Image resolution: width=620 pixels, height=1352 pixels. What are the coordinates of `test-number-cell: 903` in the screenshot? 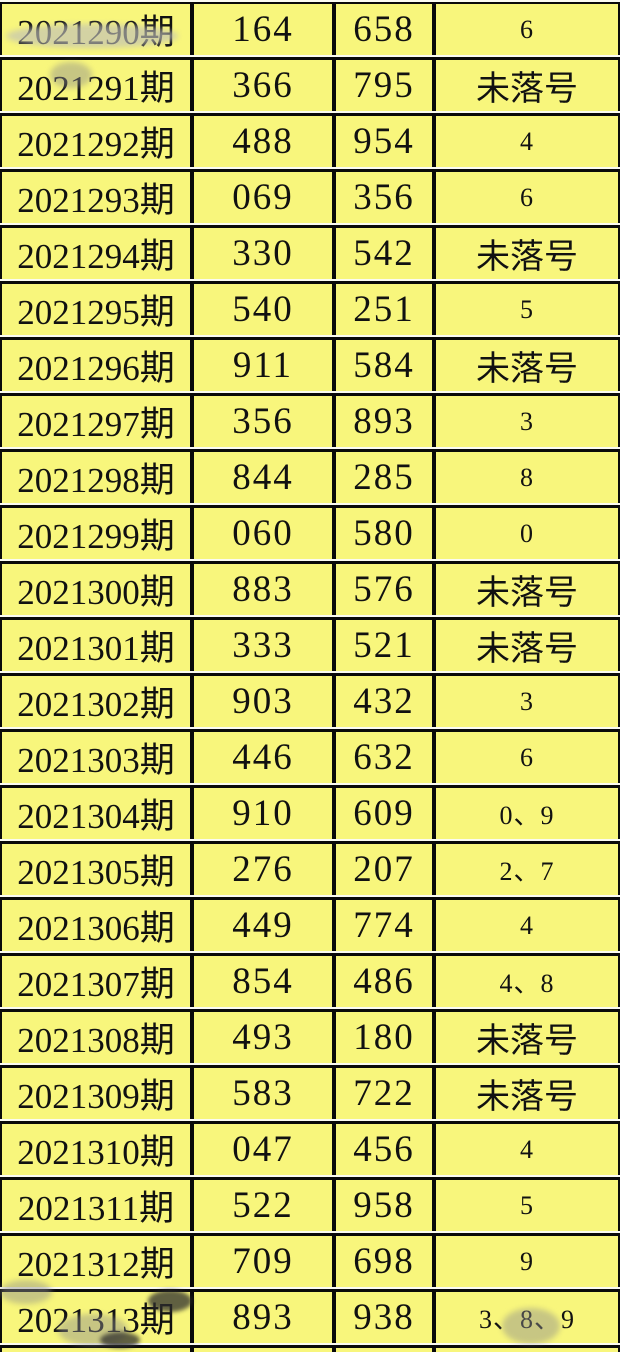 It's located at (263, 700).